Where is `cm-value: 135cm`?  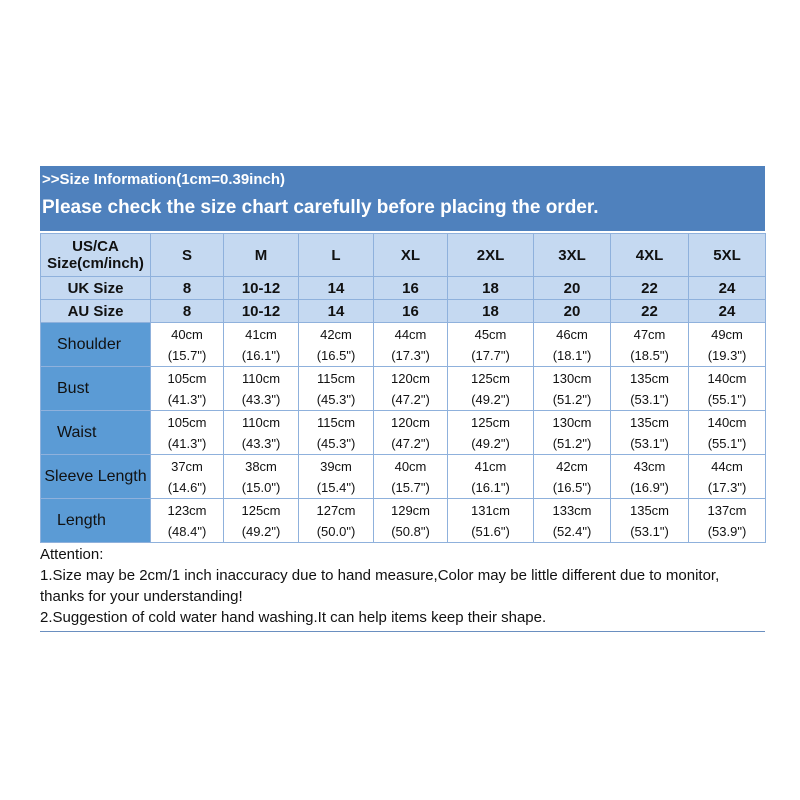 cm-value: 135cm is located at coordinates (649, 378).